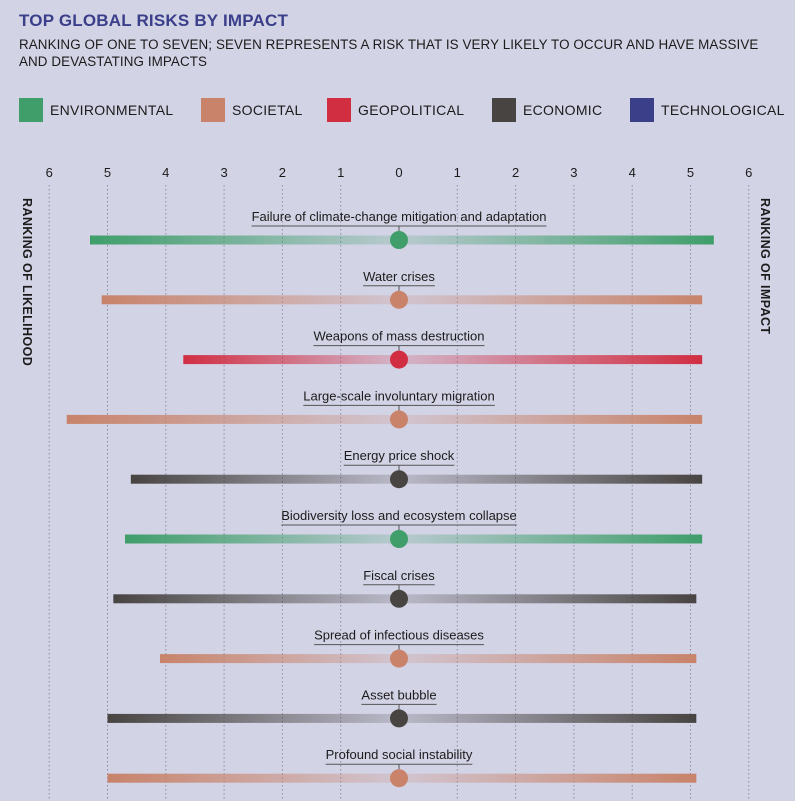 The height and width of the screenshot is (801, 795). What do you see at coordinates (457, 172) in the screenshot?
I see `x-tick-label-impact: 1` at bounding box center [457, 172].